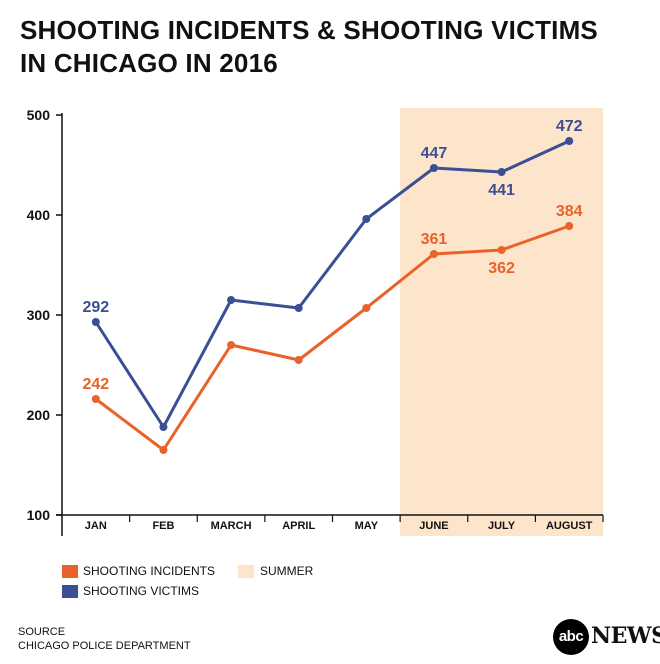  Describe the element at coordinates (298, 526) in the screenshot. I see `x-tick-label: APRIL` at that location.